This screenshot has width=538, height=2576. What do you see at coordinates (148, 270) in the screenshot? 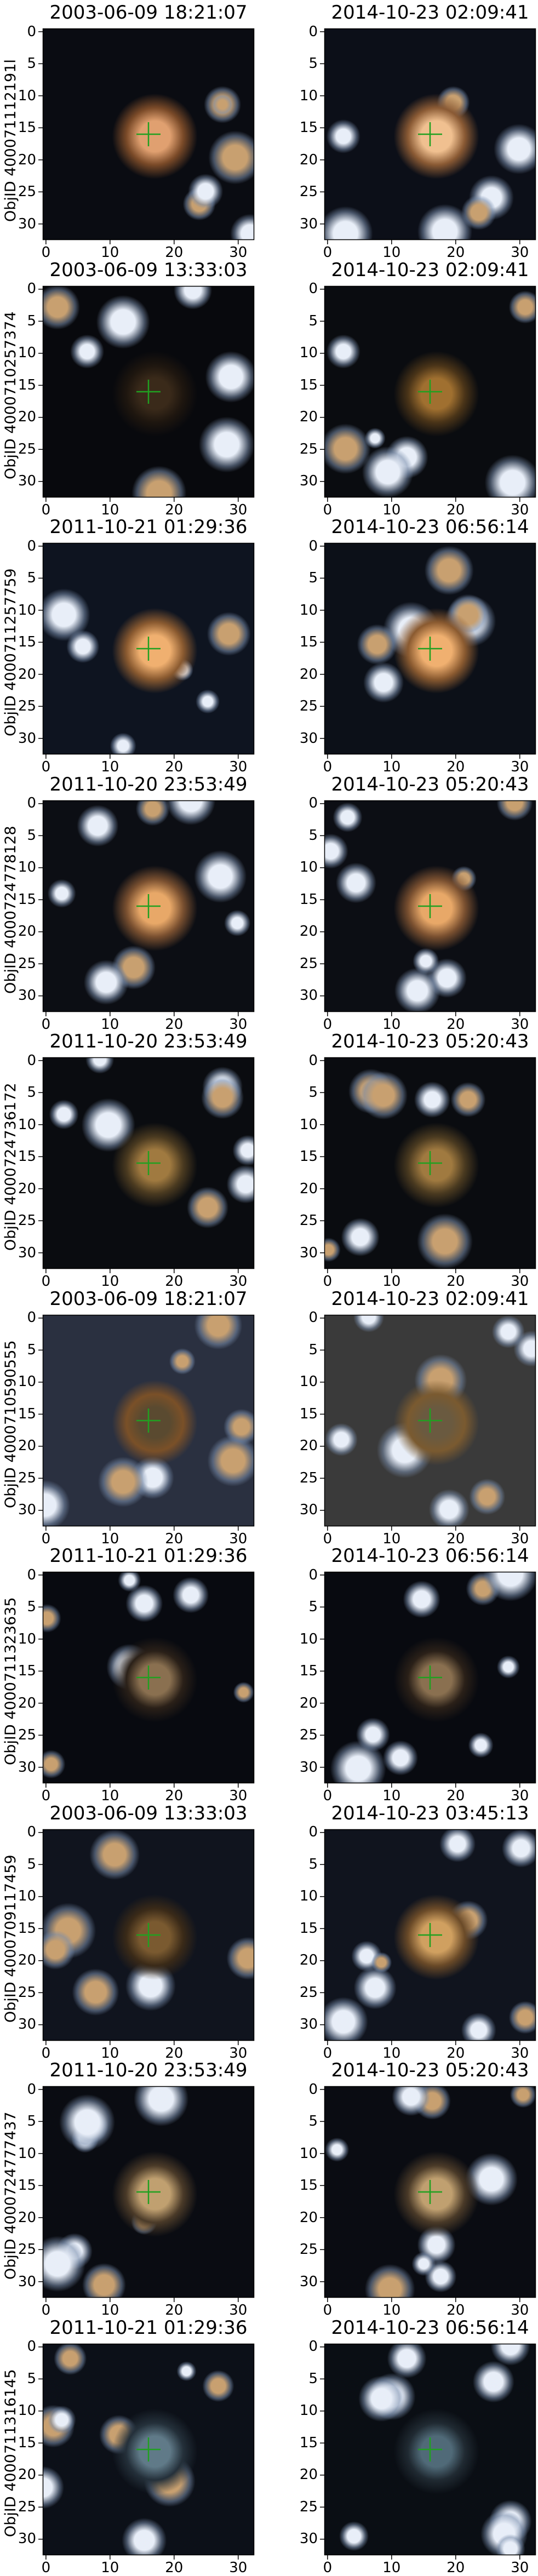
I see `panel-title: 2003-06-09 13:33:03` at bounding box center [148, 270].